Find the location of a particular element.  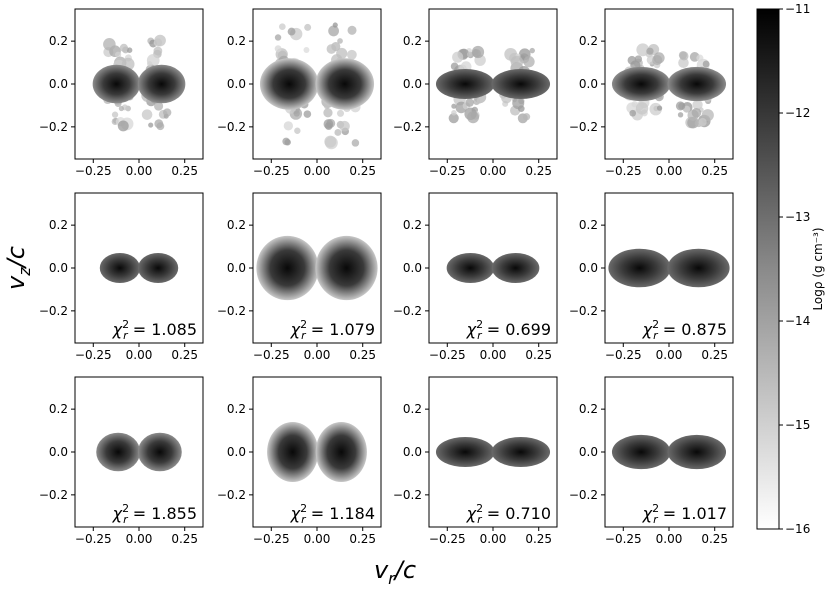

panel-2-3: −0.25 0.00 0.25 0.2 0.0 −0.2 χ2 r = 1.017 is located at coordinates (651, 461).